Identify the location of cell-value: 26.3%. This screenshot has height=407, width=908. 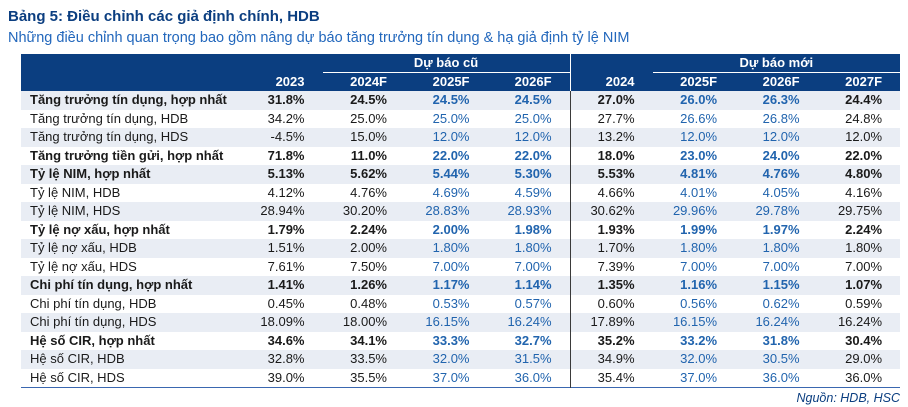
(776, 100).